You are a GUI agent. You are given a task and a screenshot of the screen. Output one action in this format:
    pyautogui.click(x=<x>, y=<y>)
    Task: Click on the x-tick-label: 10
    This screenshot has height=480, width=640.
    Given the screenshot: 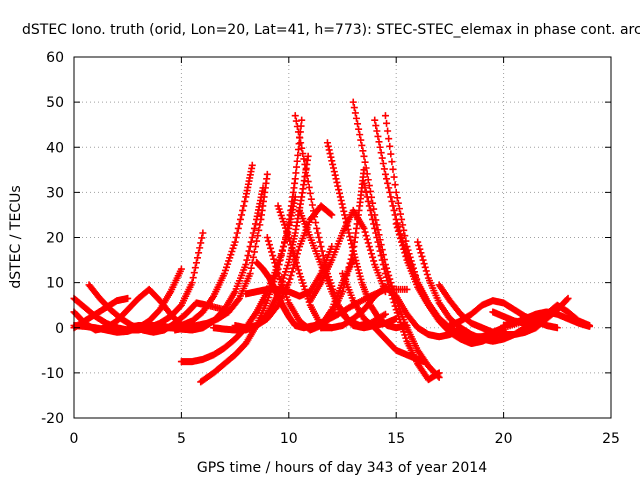 What is the action you would take?
    pyautogui.click(x=289, y=439)
    